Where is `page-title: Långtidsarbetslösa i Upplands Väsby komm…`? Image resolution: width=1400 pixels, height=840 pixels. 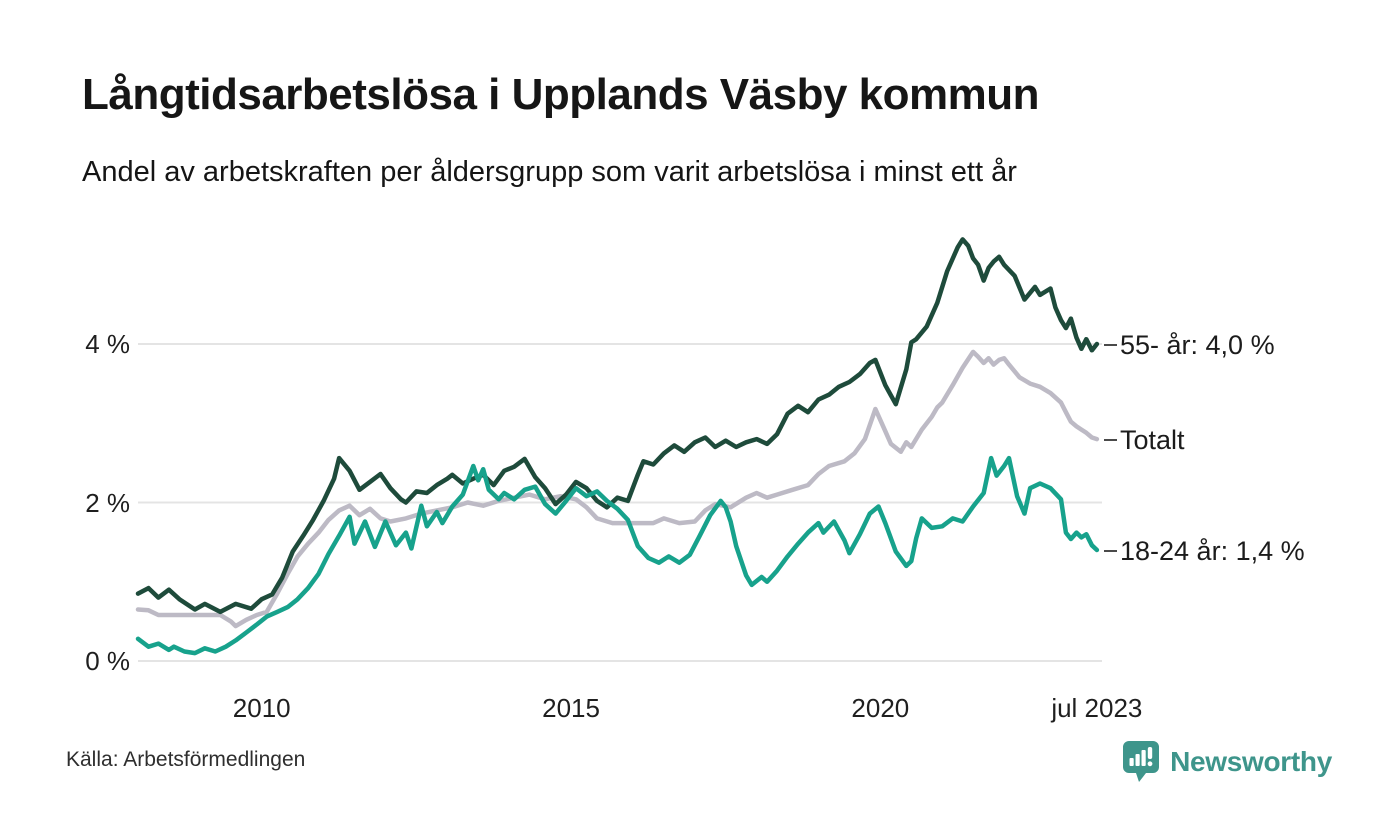
page-title: Långtidsarbetslösa i Upplands Väsby komm… is located at coordinates (561, 94).